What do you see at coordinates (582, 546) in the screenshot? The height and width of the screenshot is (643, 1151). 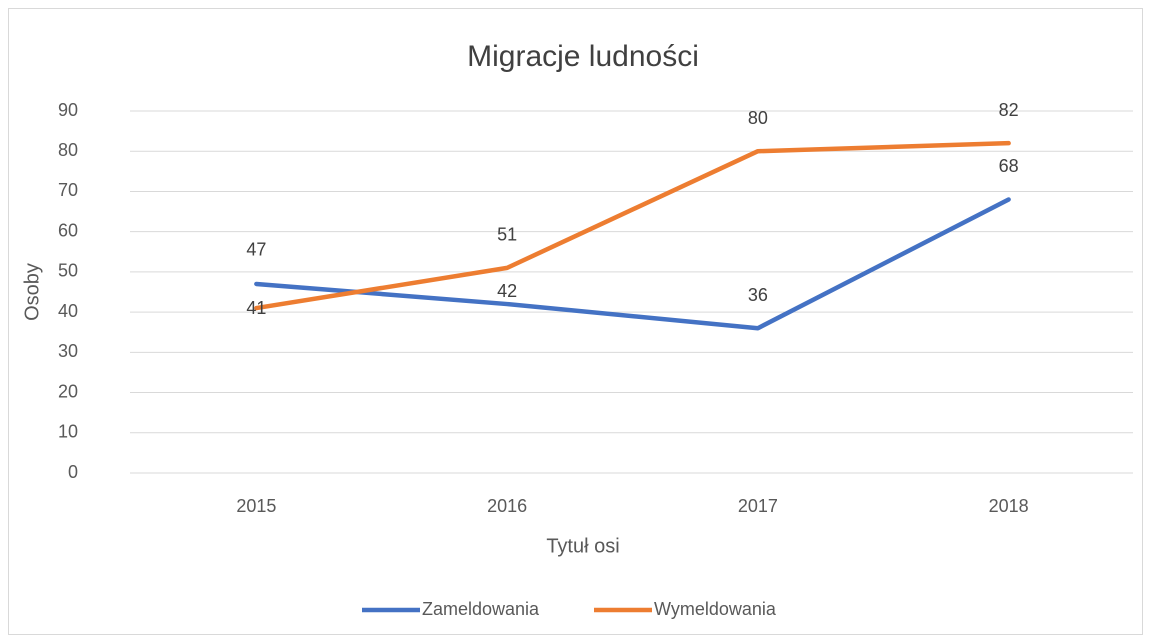 I see `x-axis-title: Tytuł osi` at bounding box center [582, 546].